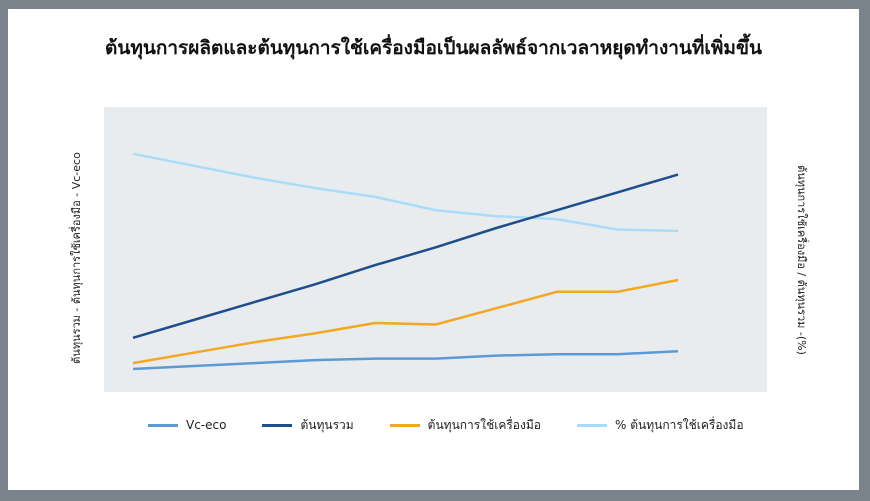 The image size is (870, 501). I want to click on legend-item-1: ต้นทุนรวม, so click(308, 425).